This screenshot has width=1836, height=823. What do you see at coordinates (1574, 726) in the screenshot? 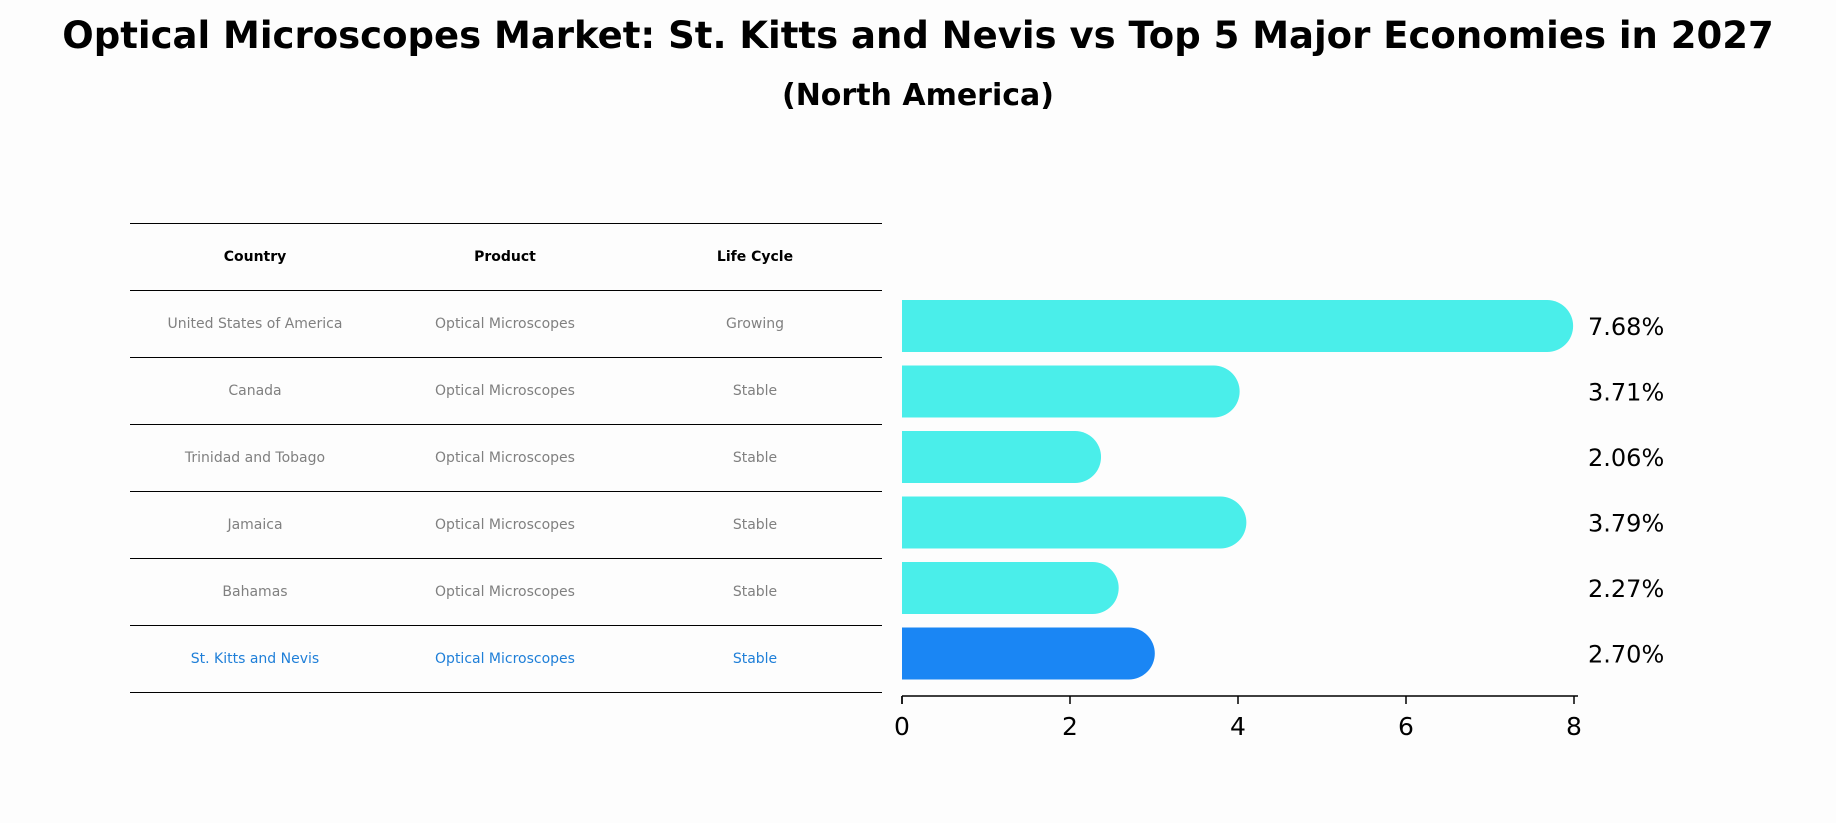
I see `x-tick-label: 8` at bounding box center [1574, 726].